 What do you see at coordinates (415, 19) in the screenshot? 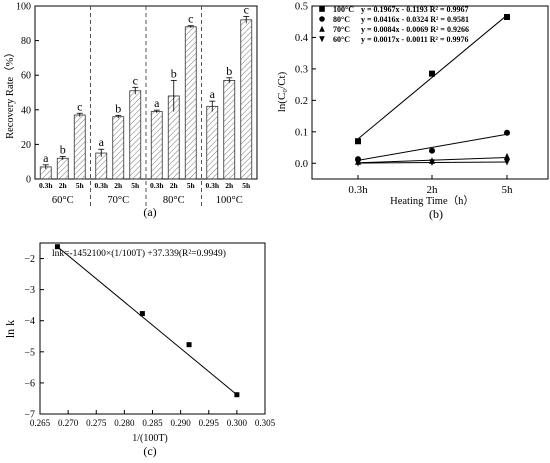
I see `panel-b-legend-equation: y = 0.0416x - 0.0324 R² = 0.9581` at bounding box center [415, 19].